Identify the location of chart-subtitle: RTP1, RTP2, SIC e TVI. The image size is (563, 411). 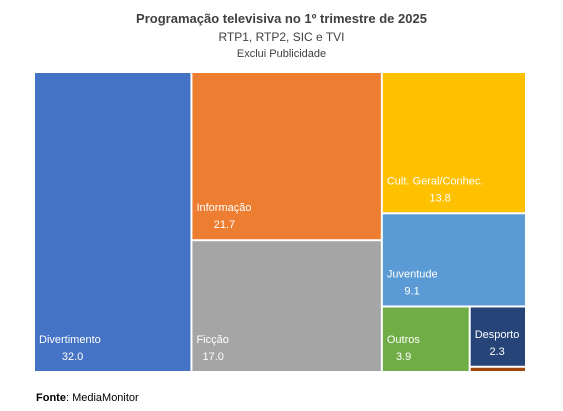
(281, 37).